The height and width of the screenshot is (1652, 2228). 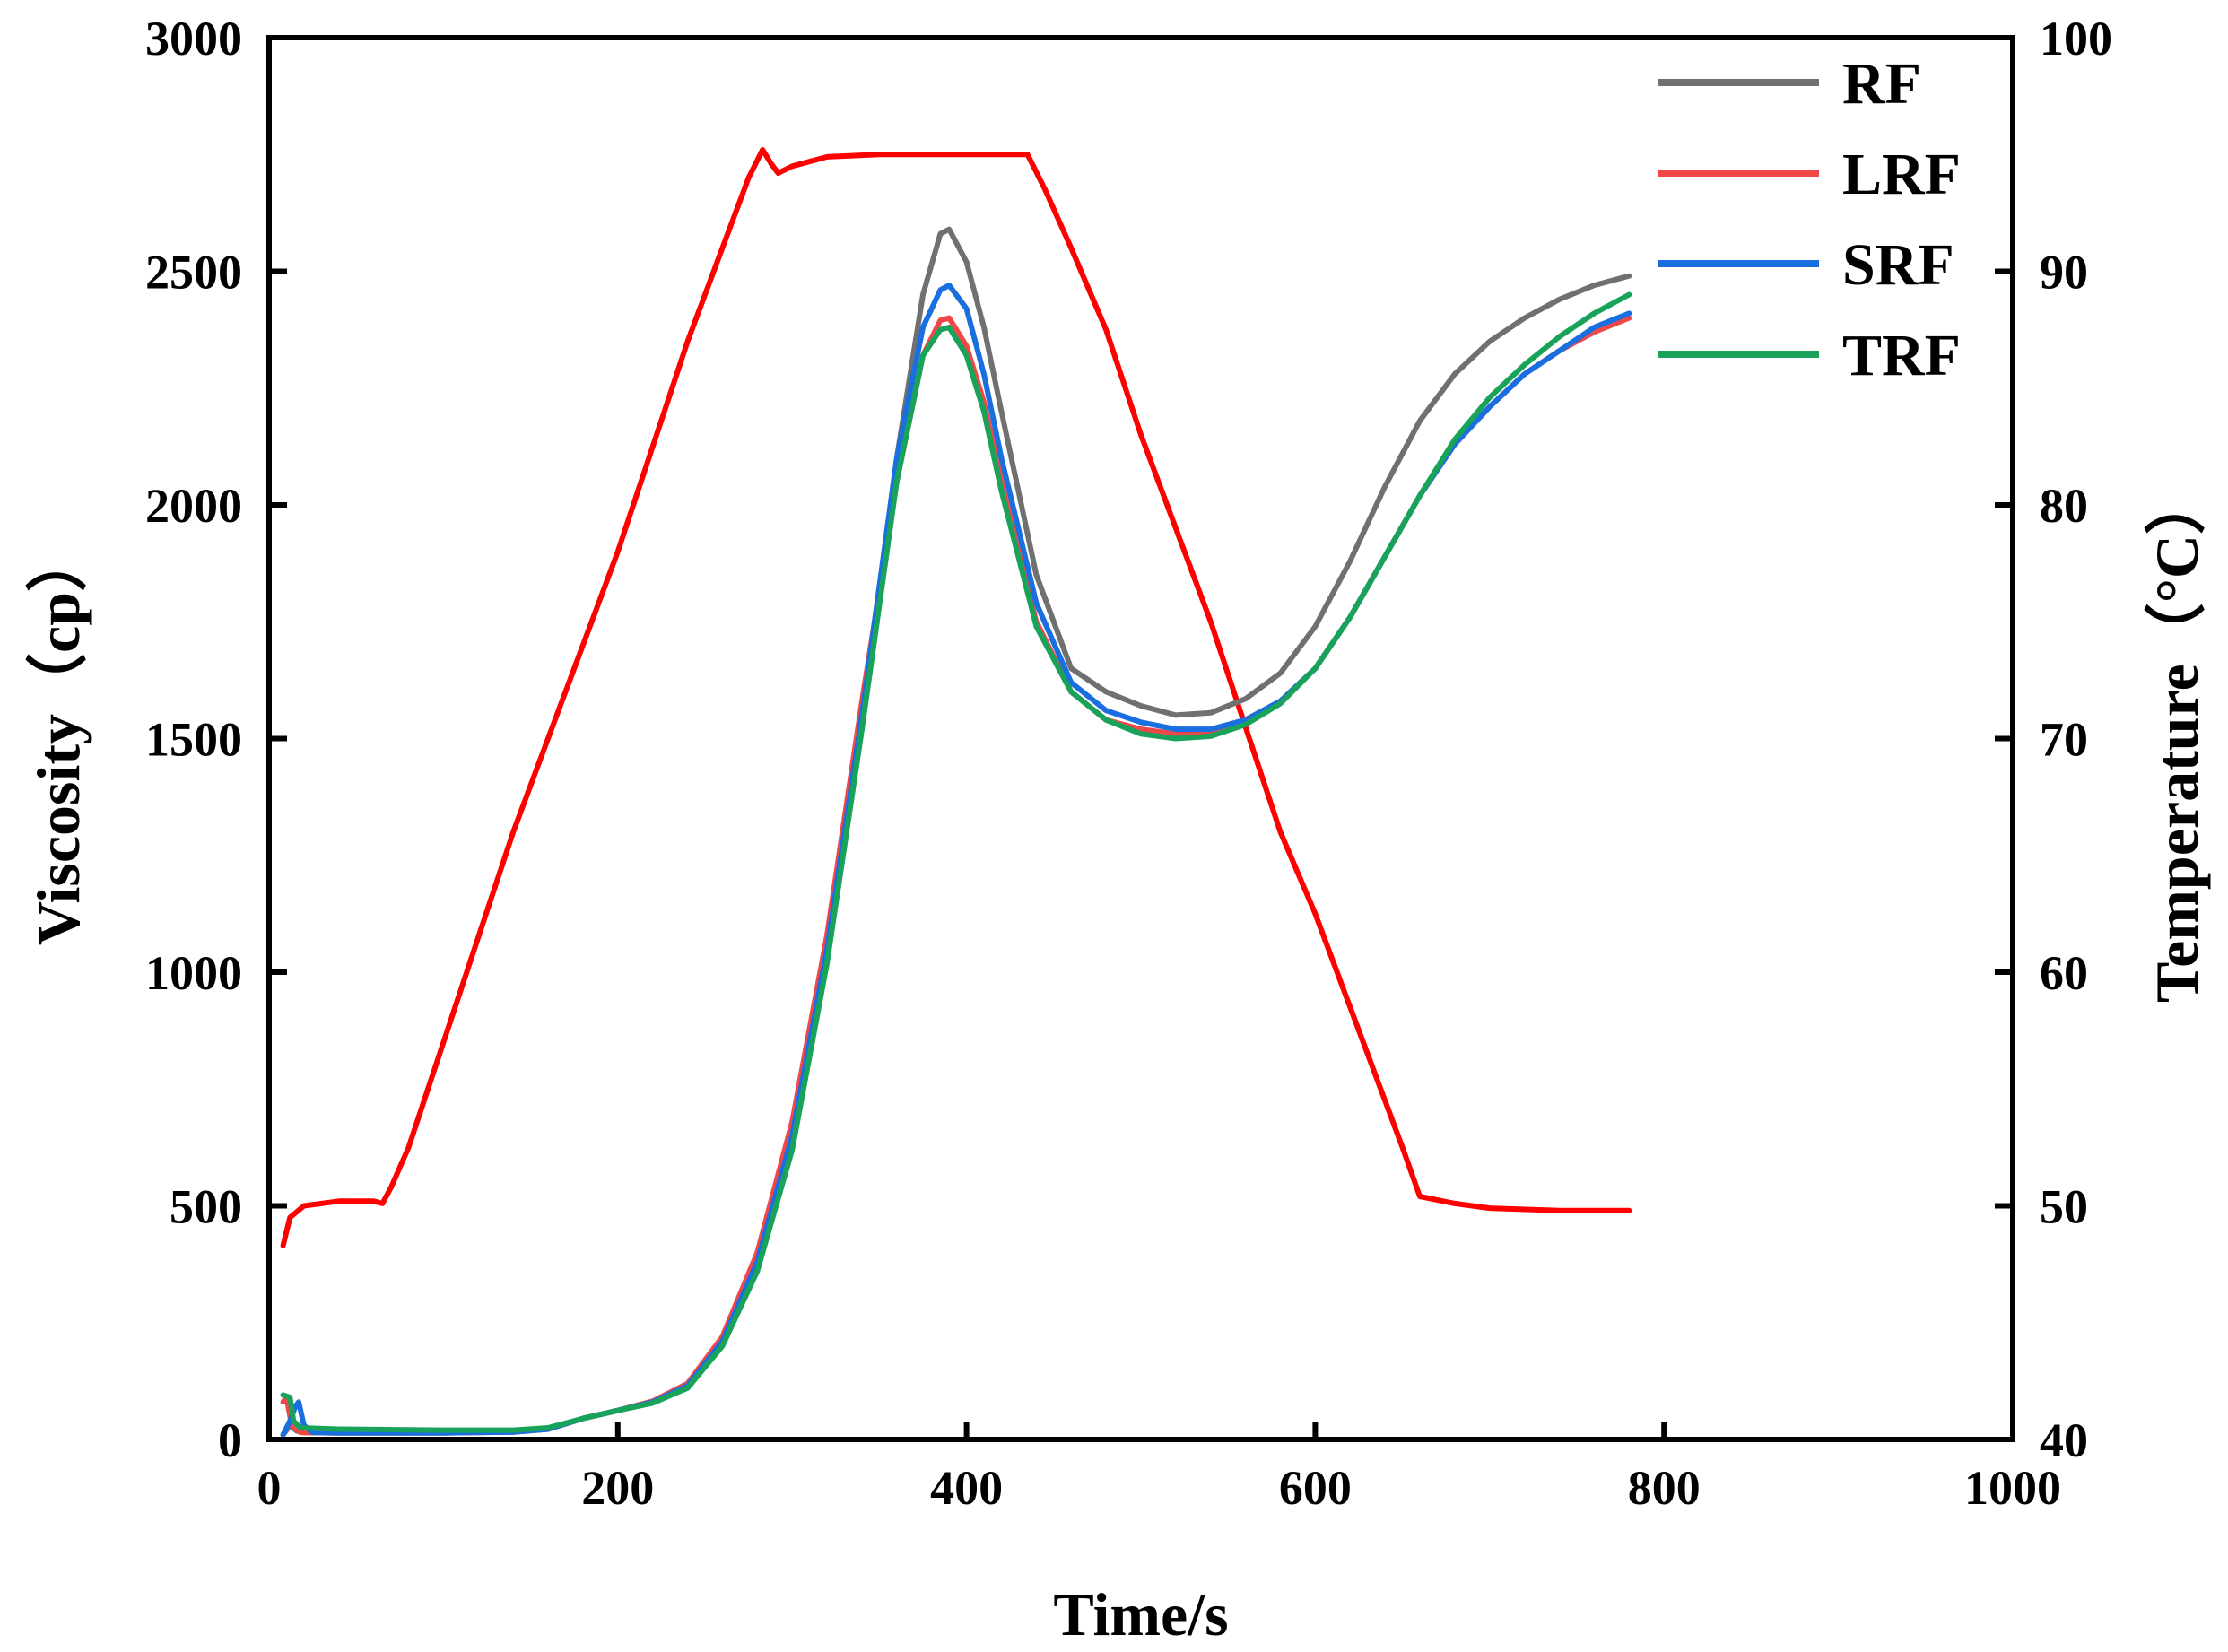 What do you see at coordinates (230, 1440) in the screenshot?
I see `y-tick-label-0: 0` at bounding box center [230, 1440].